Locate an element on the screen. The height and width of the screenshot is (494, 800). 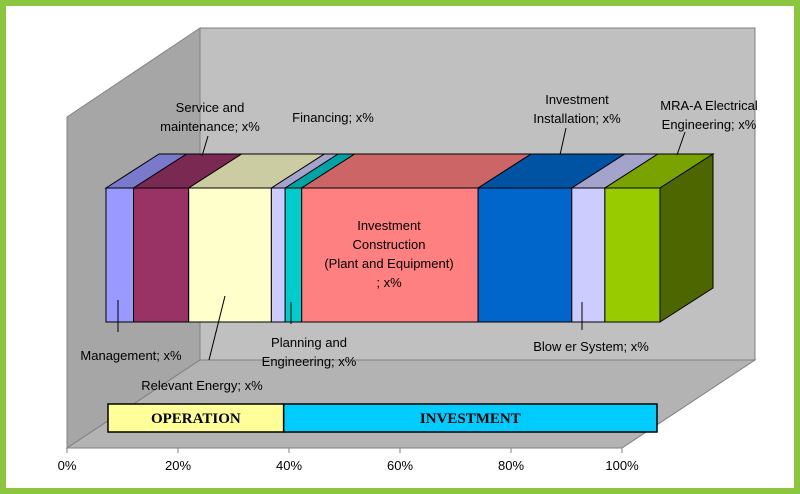
band-operation is located at coordinates (196, 418).